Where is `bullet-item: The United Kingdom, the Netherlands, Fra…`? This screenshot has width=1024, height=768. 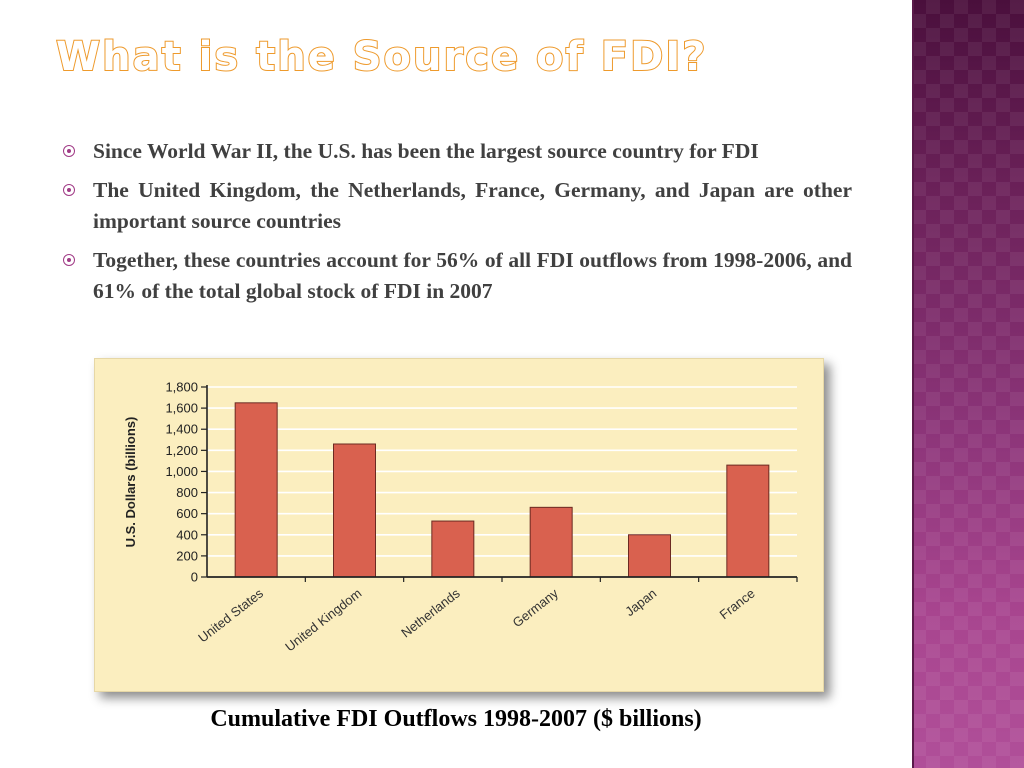 bullet-item: The United Kingdom, the Netherlands, Fra… is located at coordinates (456, 206).